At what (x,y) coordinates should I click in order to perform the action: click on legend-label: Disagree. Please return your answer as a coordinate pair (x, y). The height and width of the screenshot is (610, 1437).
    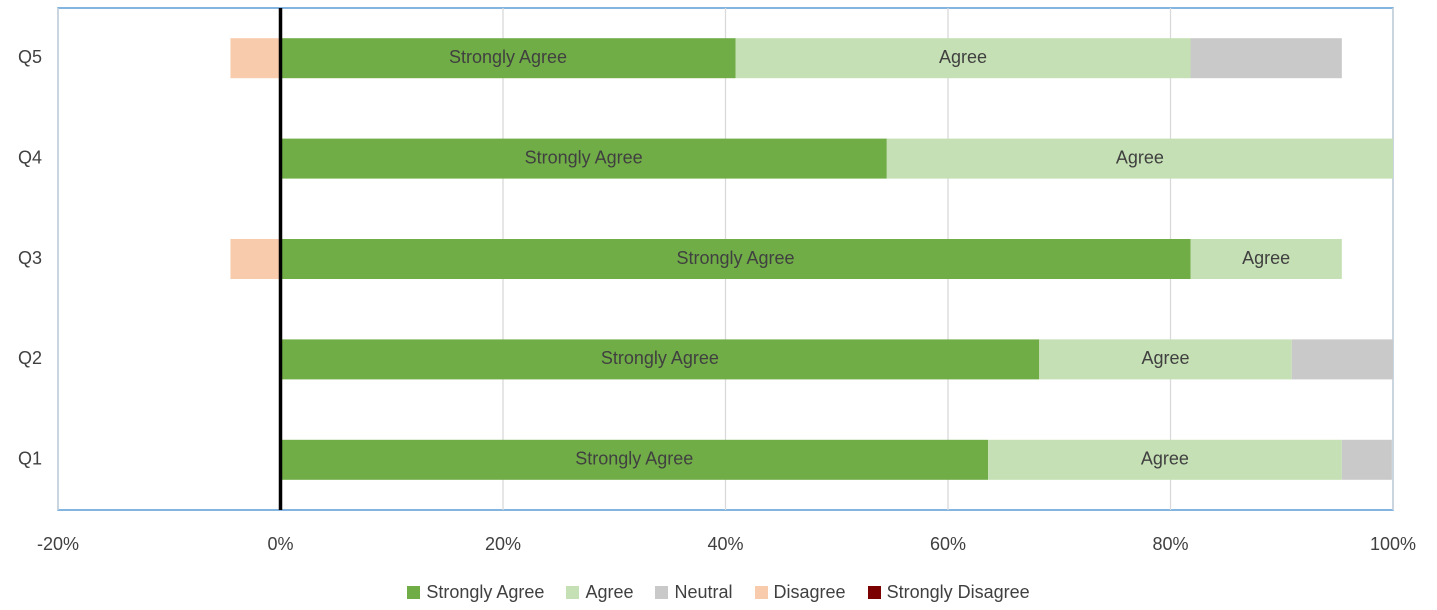
    Looking at the image, I should click on (809, 592).